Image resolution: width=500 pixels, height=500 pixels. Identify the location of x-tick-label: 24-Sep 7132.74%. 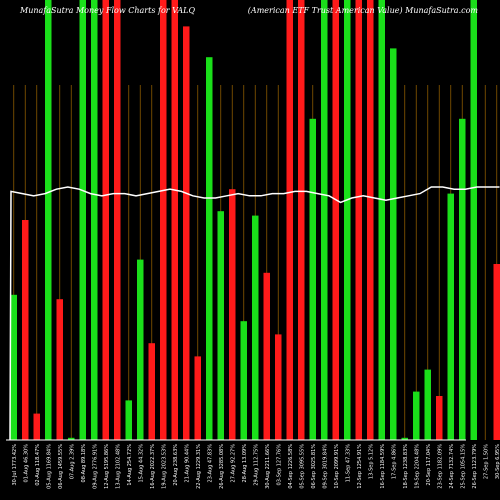
(452, 466).